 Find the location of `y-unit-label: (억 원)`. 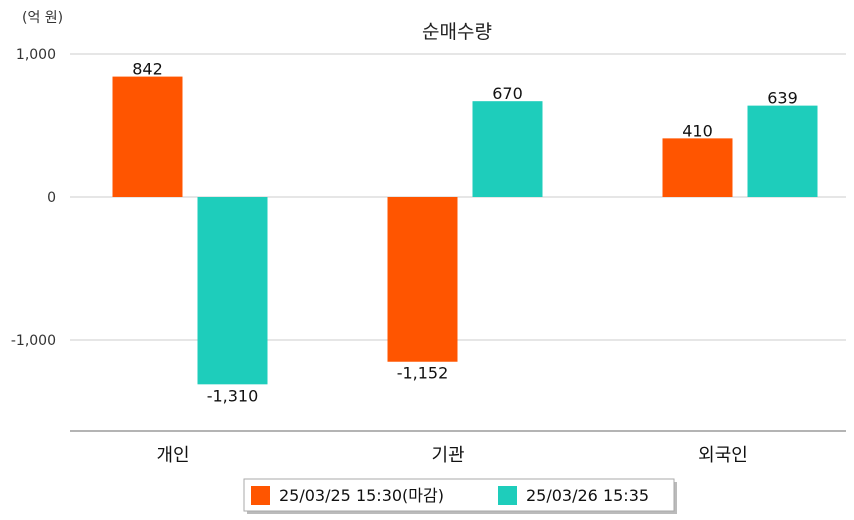

y-unit-label: (억 원) is located at coordinates (42, 18).